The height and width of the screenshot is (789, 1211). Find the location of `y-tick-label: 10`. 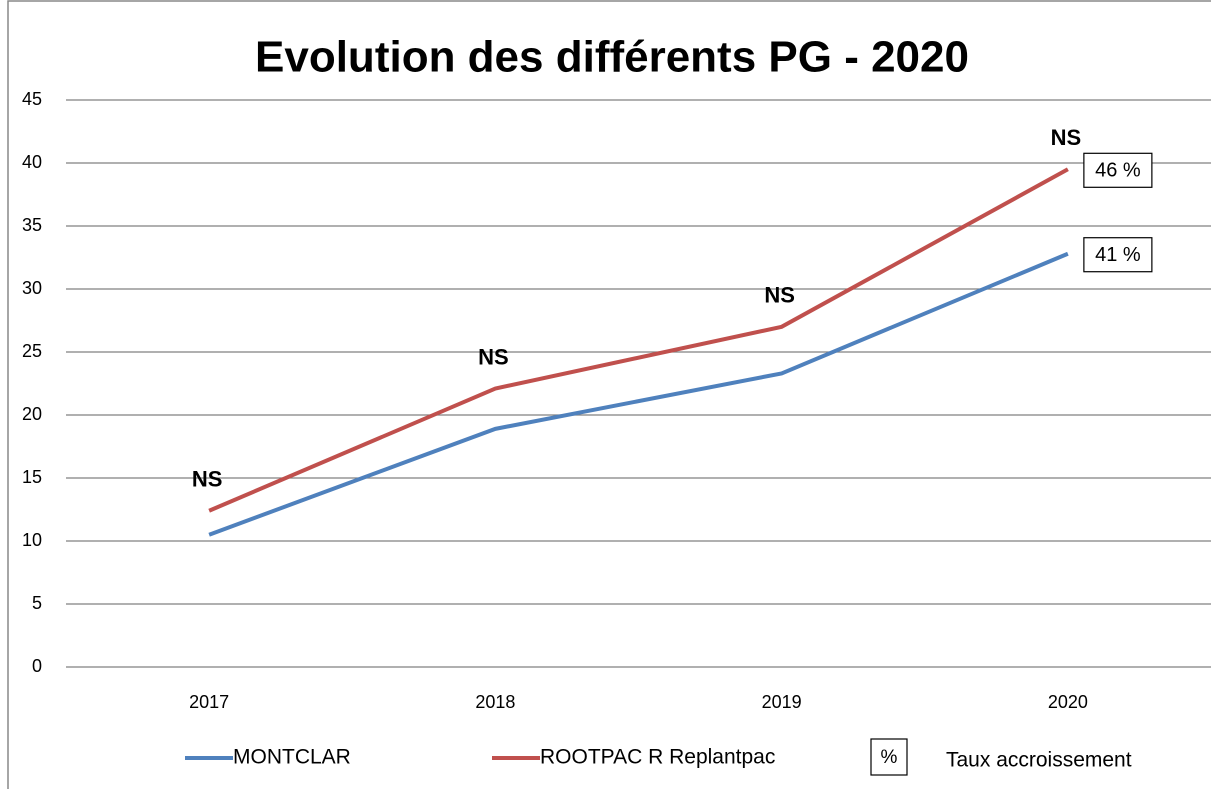

y-tick-label: 10 is located at coordinates (32, 540).